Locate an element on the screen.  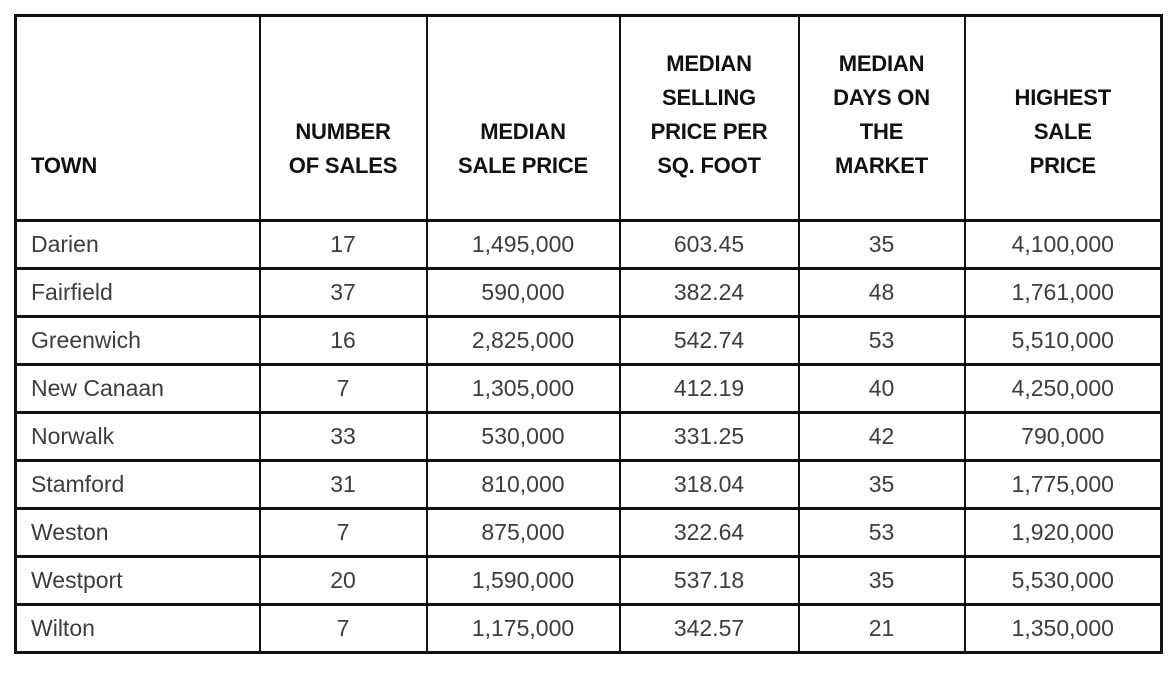
price-per-sq-foot-cell: 342.57 is located at coordinates (709, 628).